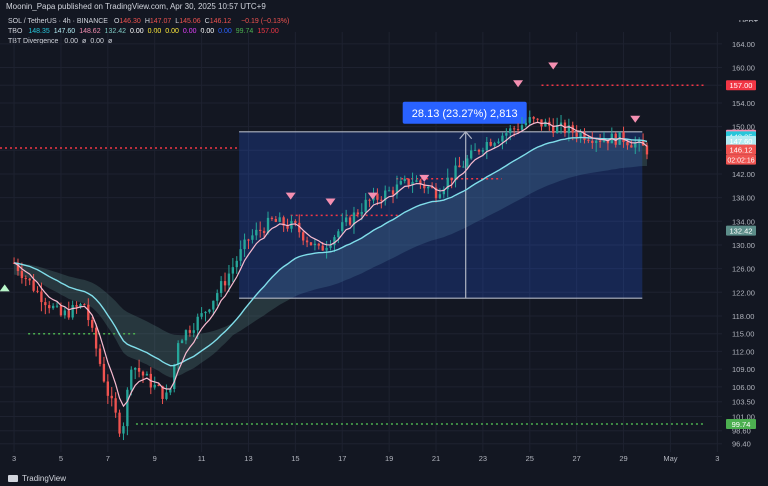 This screenshot has height=486, width=768. I want to click on ohlc-value: 146.30, so click(130, 21).